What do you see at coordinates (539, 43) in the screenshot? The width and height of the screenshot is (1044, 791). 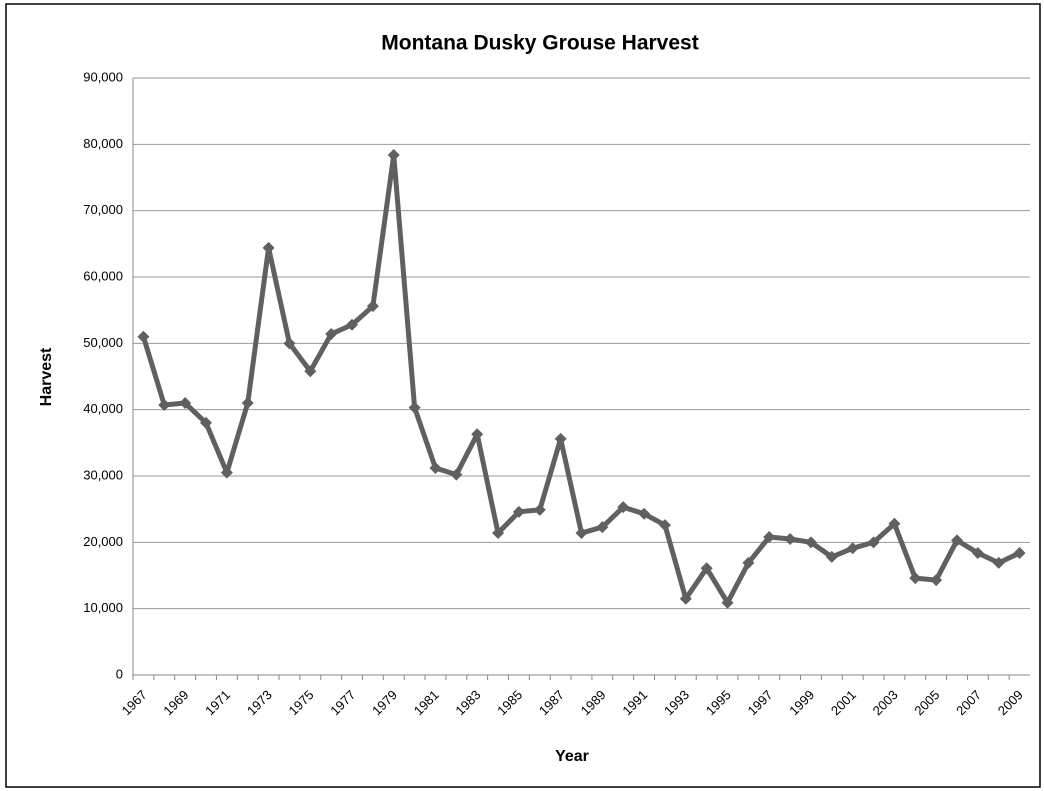 I see `chart-title: Montana Dusky Grouse Harvest` at bounding box center [539, 43].